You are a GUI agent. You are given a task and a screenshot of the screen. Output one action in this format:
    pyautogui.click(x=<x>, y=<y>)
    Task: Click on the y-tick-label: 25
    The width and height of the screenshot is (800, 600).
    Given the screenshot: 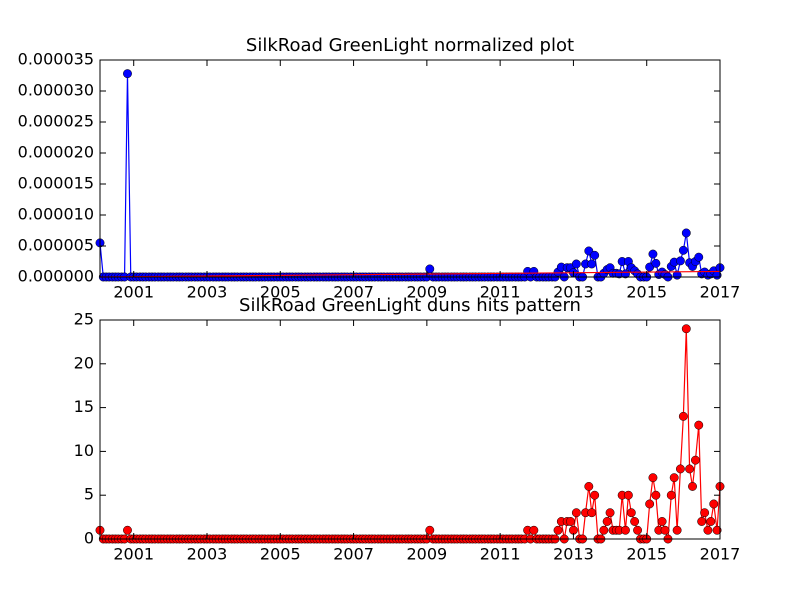 What is the action you would take?
    pyautogui.click(x=84, y=319)
    